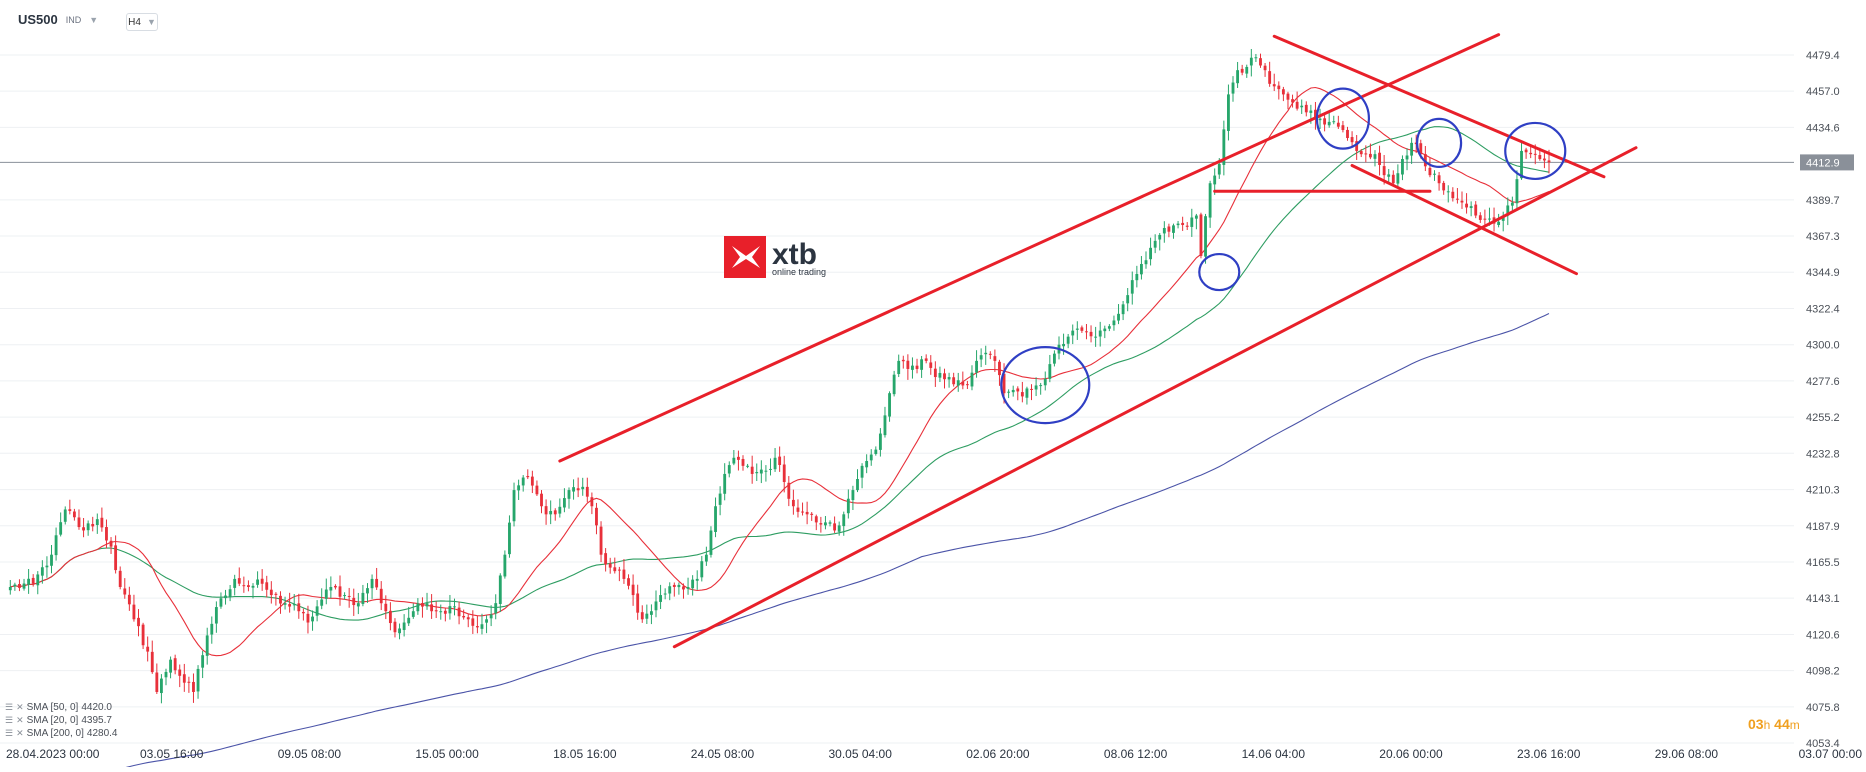 Image resolution: width=1866 pixels, height=772 pixels. Describe the element at coordinates (142, 22) in the screenshot. I see `timeframe-select: H4 ▼` at that location.